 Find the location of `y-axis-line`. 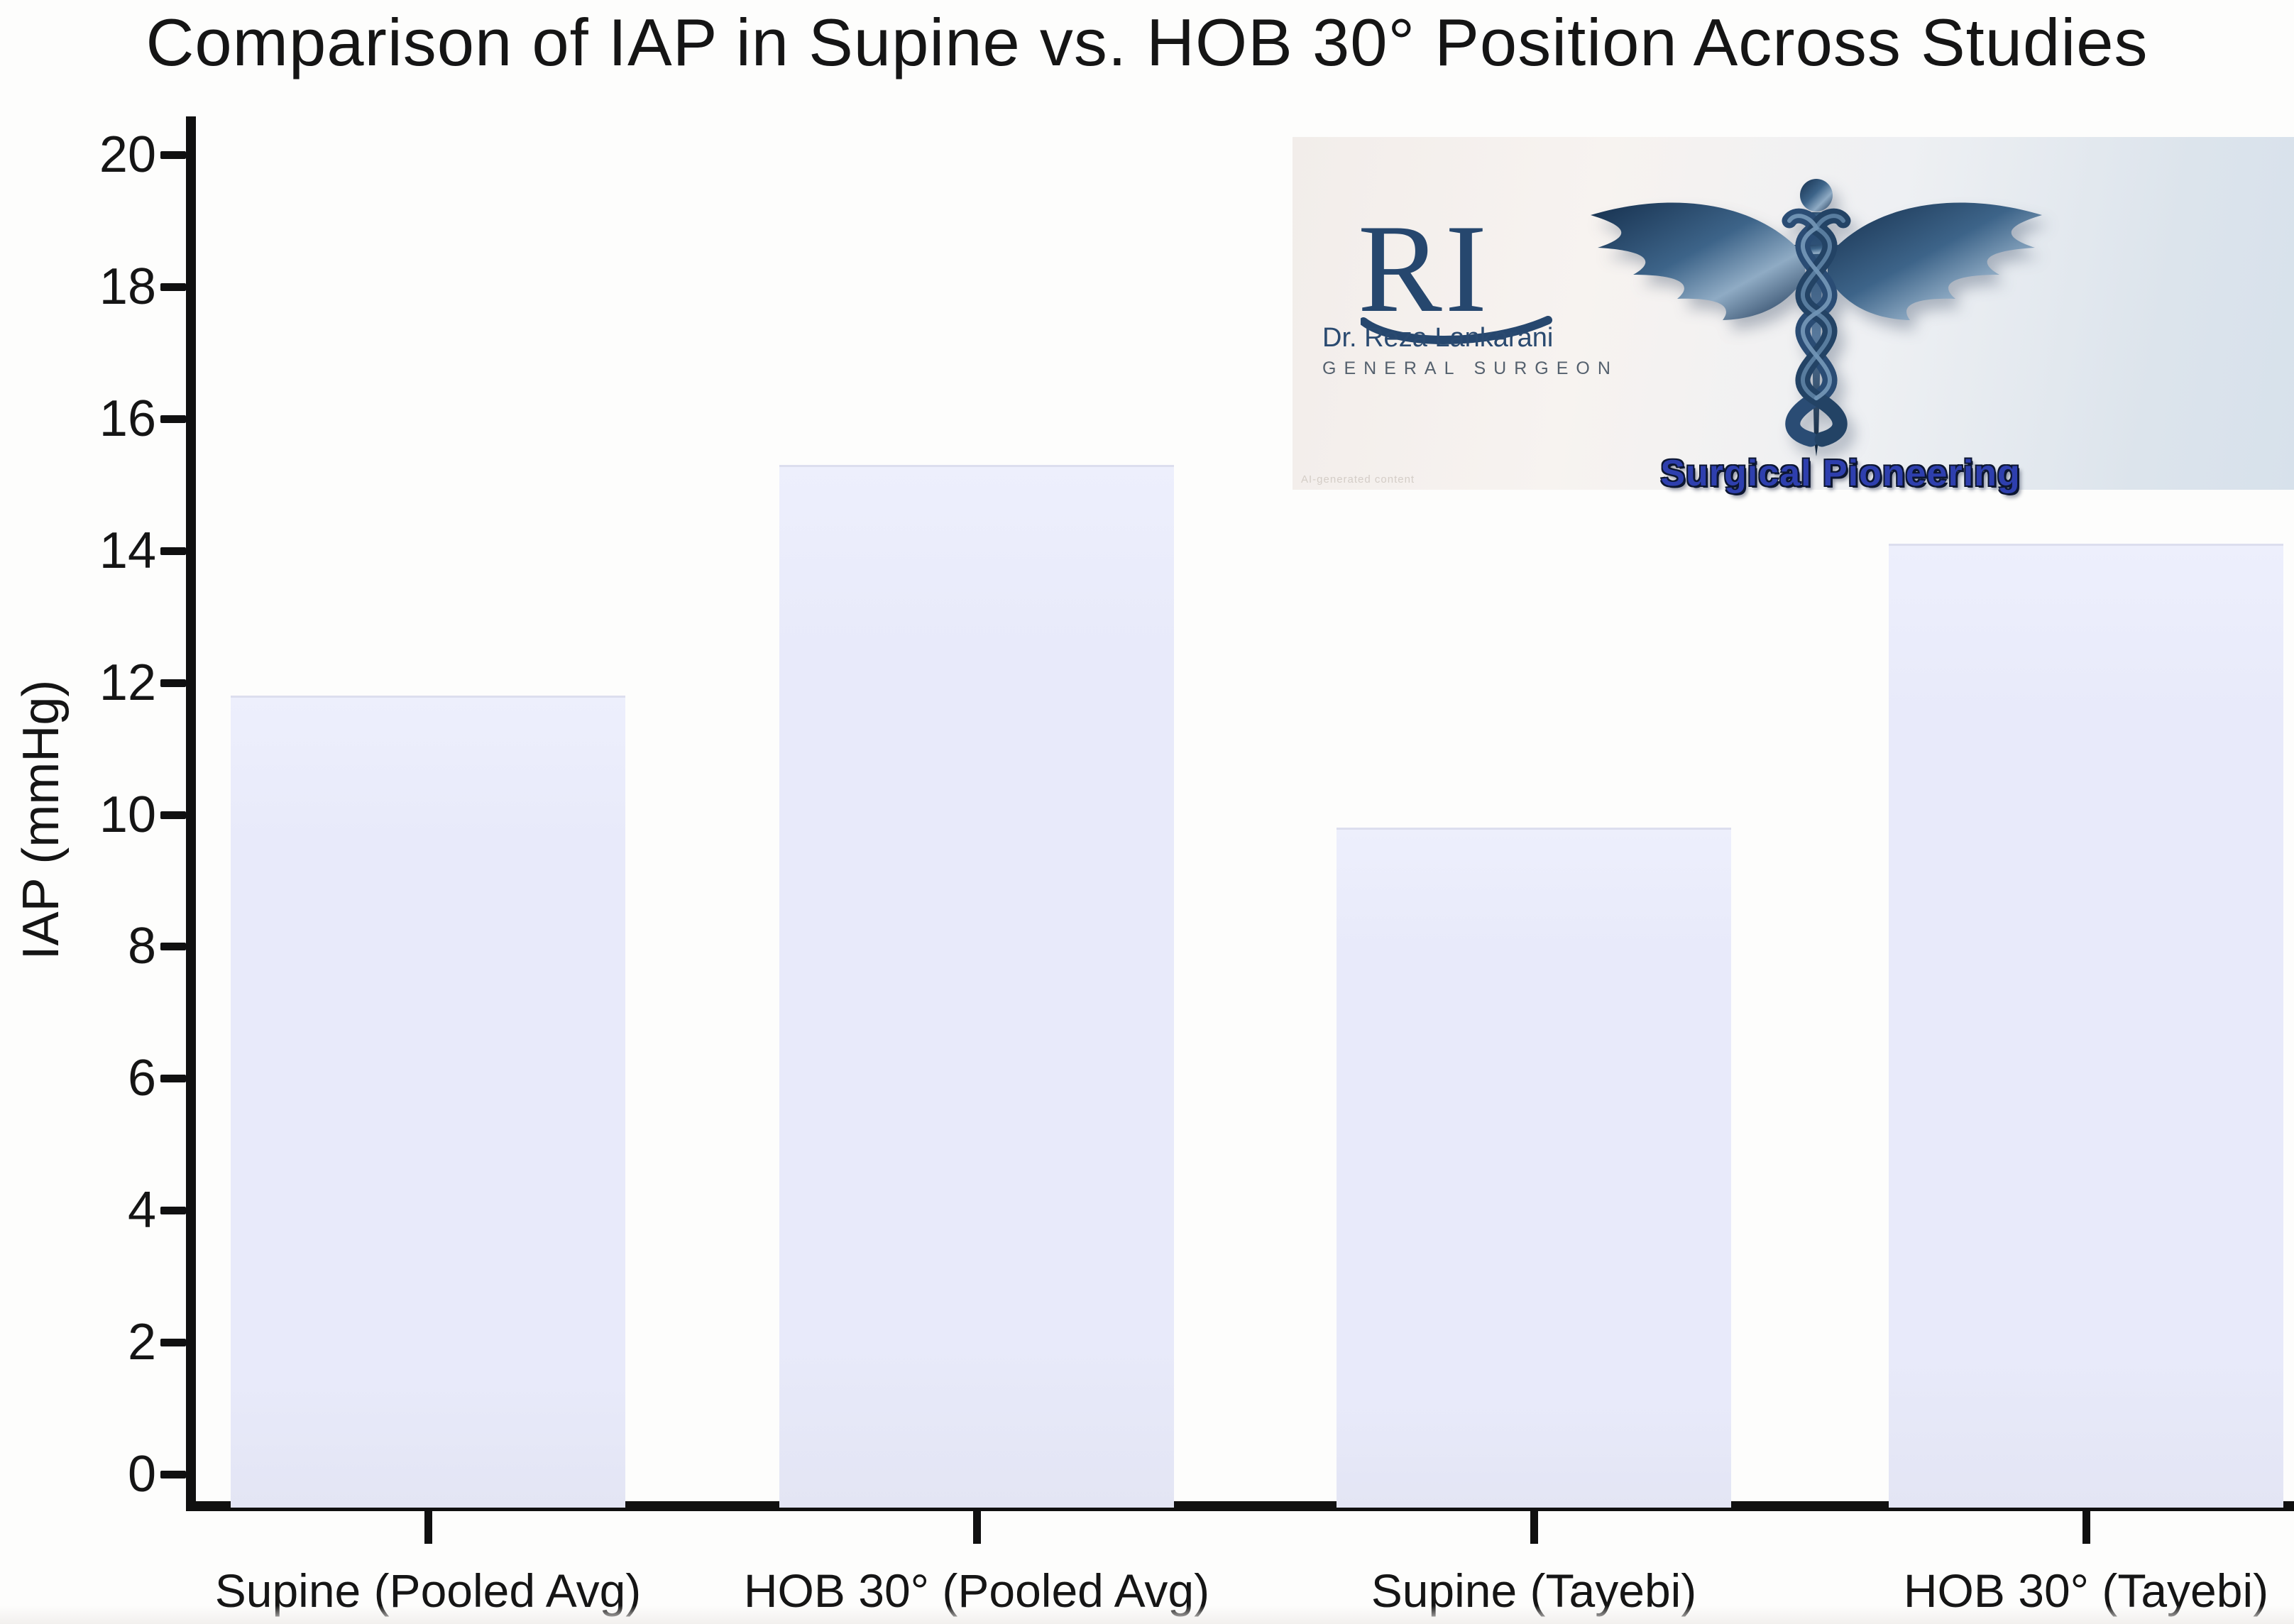

y-axis-line is located at coordinates (191, 814).